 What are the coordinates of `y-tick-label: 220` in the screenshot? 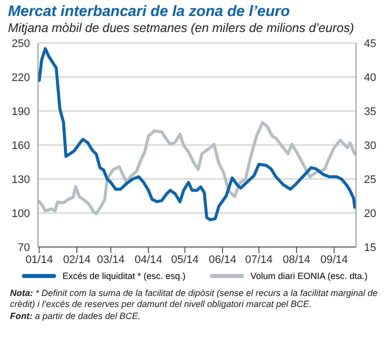 It's located at (21, 78).